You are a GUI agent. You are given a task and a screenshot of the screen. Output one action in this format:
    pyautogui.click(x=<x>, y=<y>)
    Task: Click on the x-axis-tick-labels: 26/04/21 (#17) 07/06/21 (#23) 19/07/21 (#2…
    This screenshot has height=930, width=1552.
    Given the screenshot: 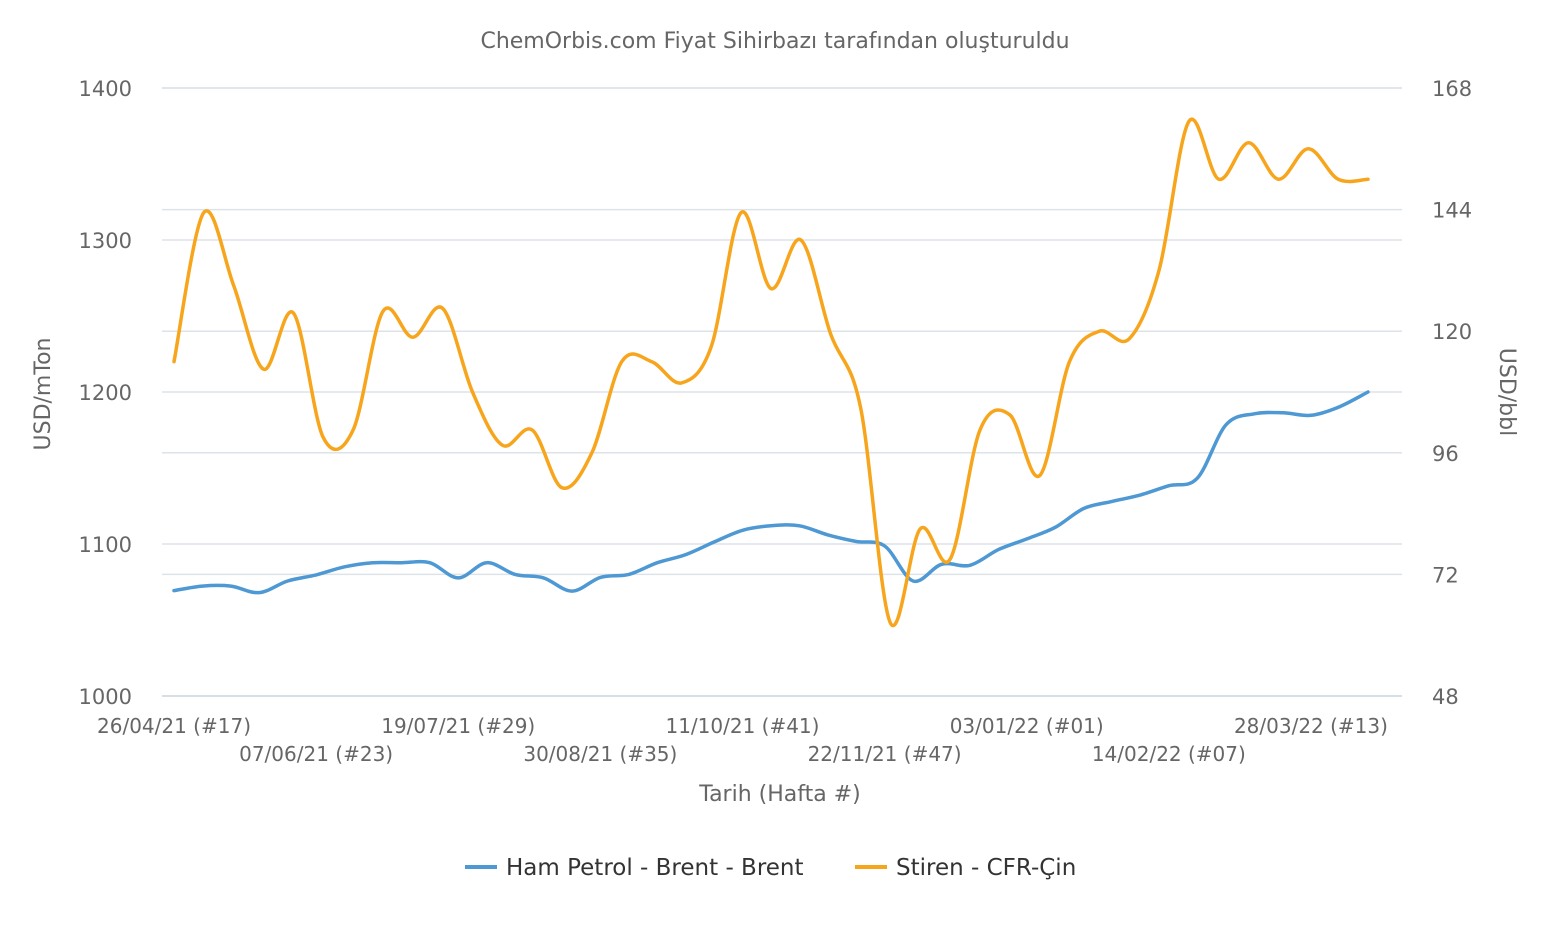 What is the action you would take?
    pyautogui.click(x=742, y=740)
    